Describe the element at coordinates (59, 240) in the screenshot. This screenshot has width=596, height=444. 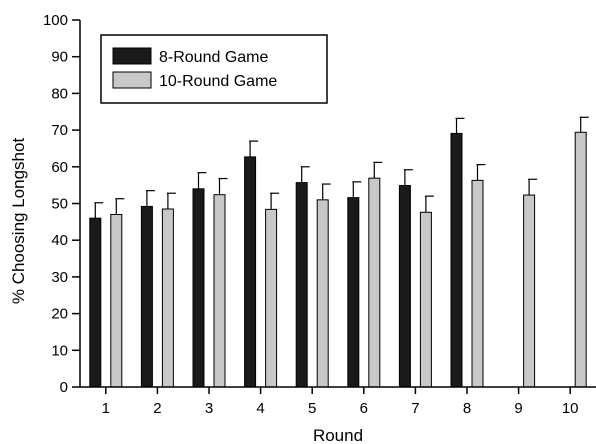
I see `y-tick-label: 40` at that location.